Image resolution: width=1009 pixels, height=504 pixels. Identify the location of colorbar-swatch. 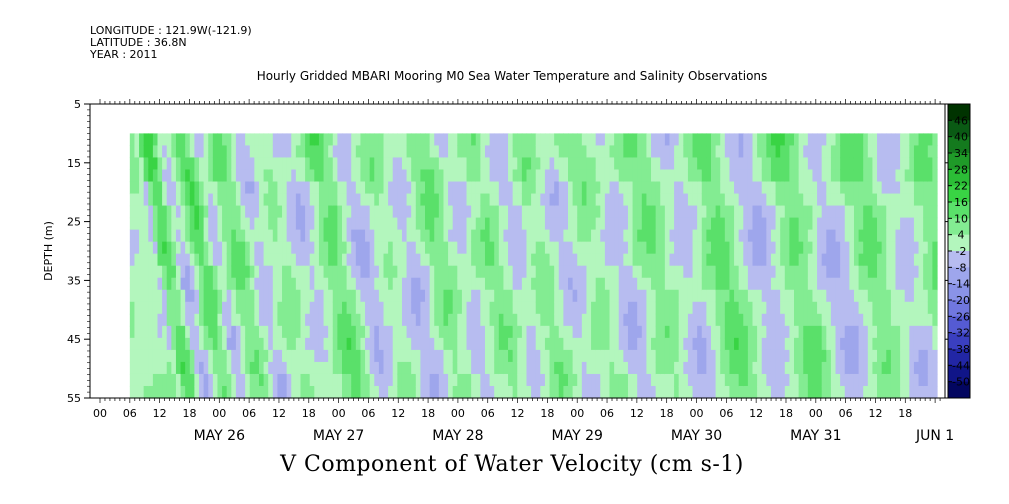
(959, 161).